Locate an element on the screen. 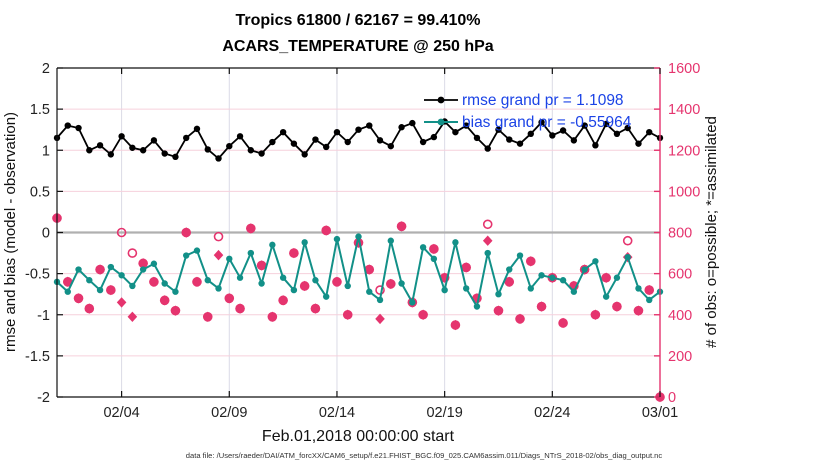  right-tick-label: 1600 is located at coordinates (684, 69).